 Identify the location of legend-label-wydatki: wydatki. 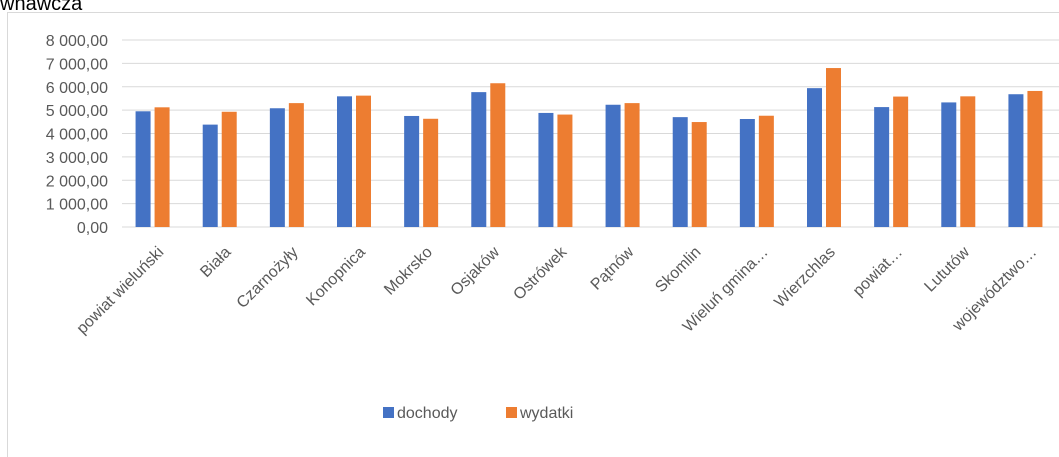
(546, 413).